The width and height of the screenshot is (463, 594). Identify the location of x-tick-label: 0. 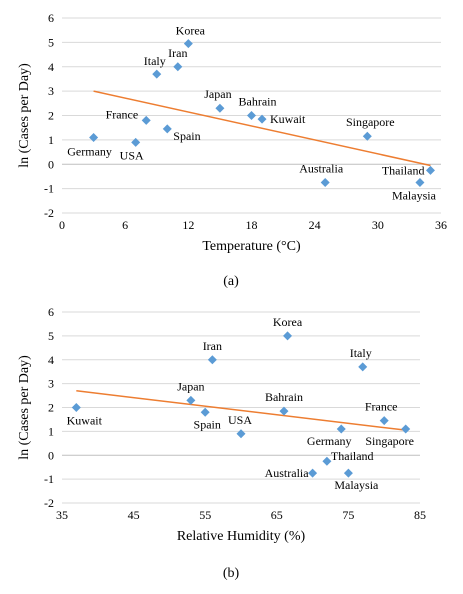
(62, 225).